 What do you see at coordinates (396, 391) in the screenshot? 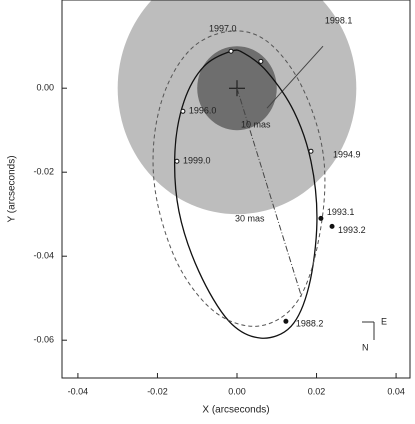
I see `x-tick-label: 0.04` at bounding box center [396, 391].